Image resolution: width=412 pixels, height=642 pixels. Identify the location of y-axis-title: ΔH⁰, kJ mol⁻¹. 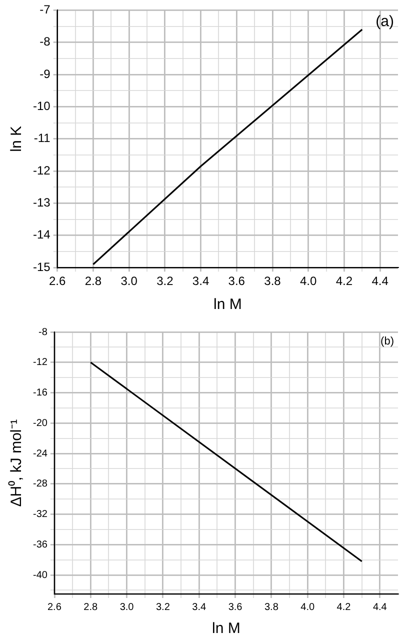
(17, 463).